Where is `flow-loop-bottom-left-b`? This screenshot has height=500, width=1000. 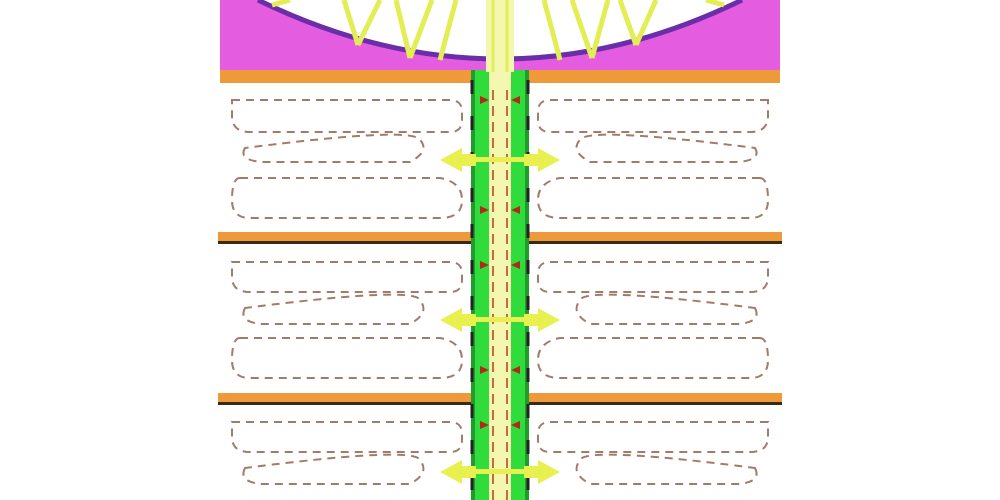
flow-loop-bottom-left-b is located at coordinates (333, 469).